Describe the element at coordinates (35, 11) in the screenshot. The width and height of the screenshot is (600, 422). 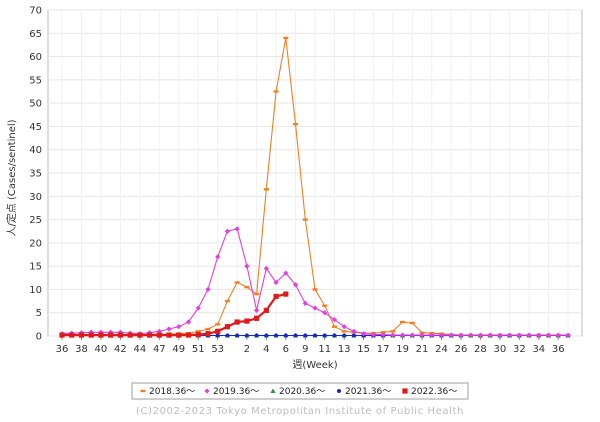
I see `y-tick-label: 70` at that location.